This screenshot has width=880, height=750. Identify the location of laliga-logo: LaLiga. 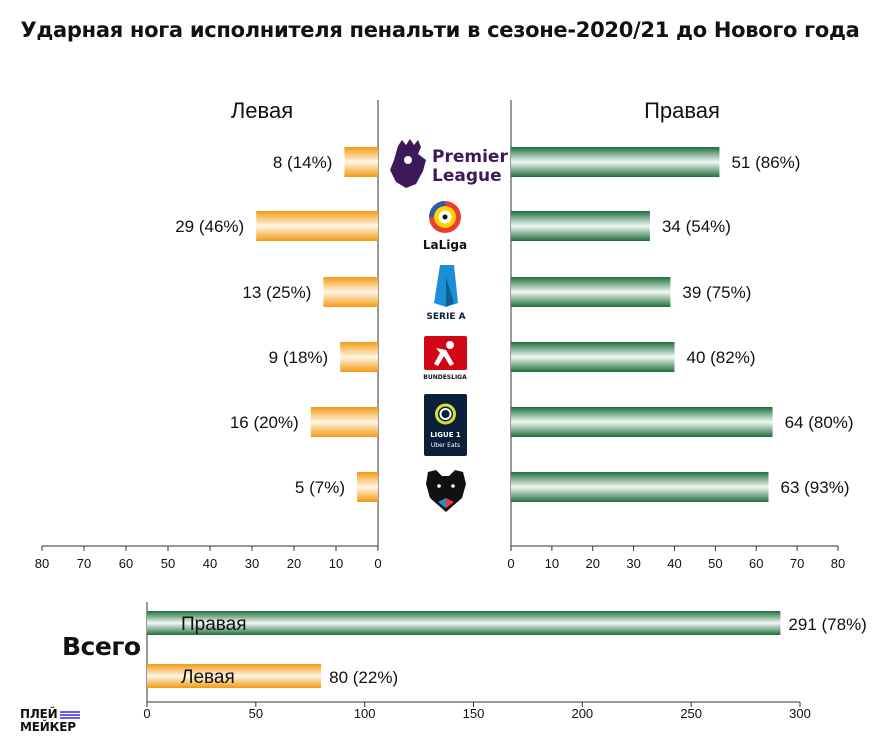
(445, 226).